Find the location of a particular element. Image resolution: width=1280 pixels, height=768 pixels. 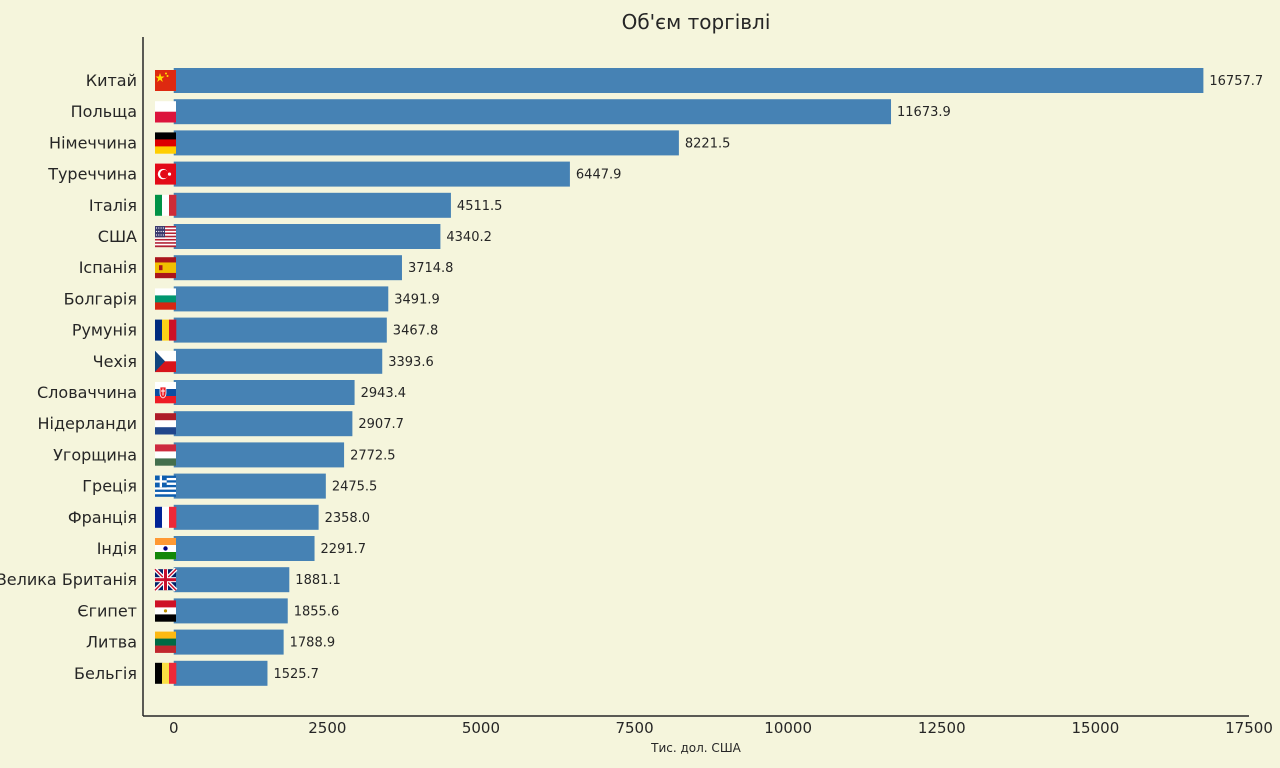

x-tick-label: 5000 is located at coordinates (481, 728).